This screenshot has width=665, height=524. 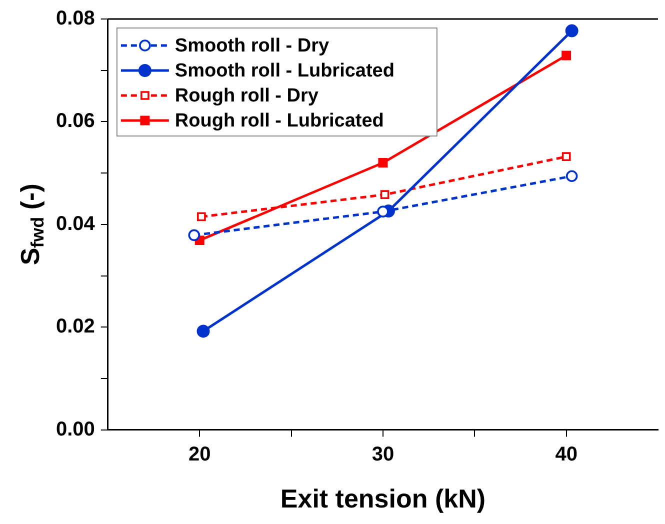 I want to click on y-tick-label: 0.04, so click(x=76, y=223).